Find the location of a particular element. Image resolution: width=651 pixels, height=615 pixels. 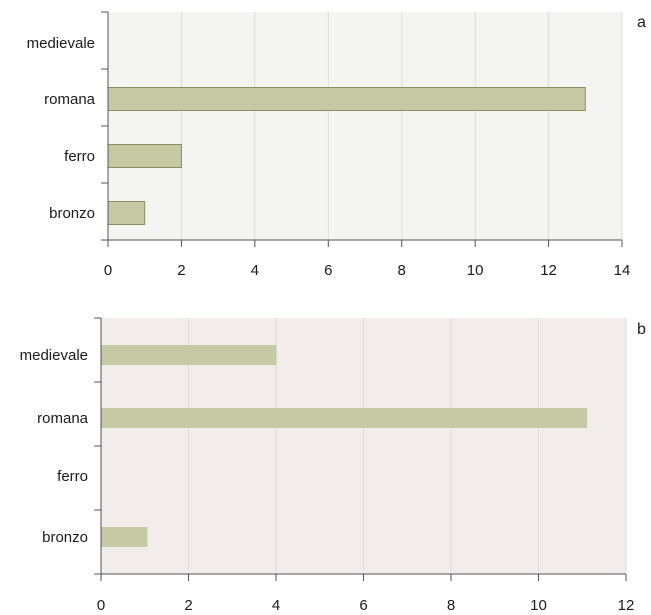

panel-label: a is located at coordinates (641, 22).